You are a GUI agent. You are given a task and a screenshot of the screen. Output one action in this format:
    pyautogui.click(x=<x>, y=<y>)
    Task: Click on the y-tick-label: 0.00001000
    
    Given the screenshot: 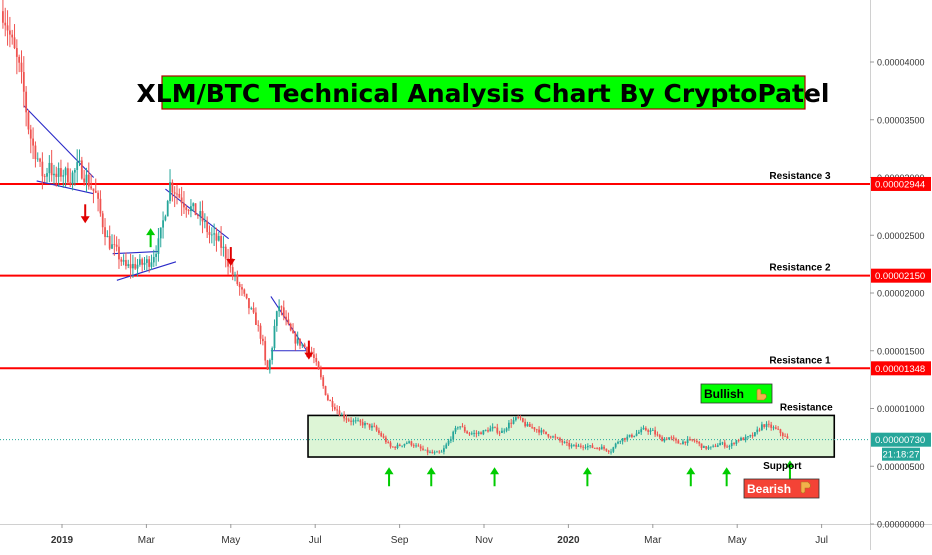 What is the action you would take?
    pyautogui.click(x=901, y=409)
    